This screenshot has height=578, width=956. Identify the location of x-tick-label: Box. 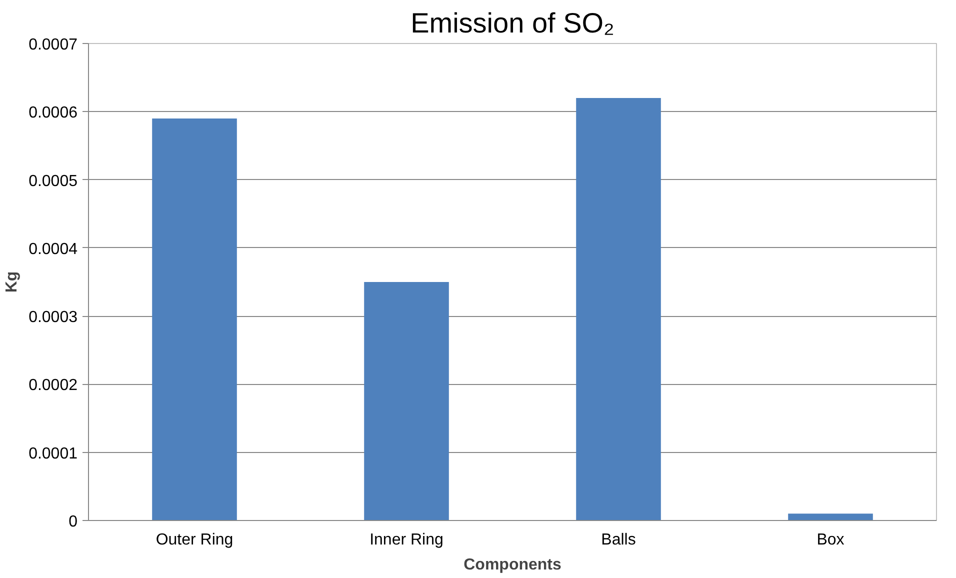
(830, 540).